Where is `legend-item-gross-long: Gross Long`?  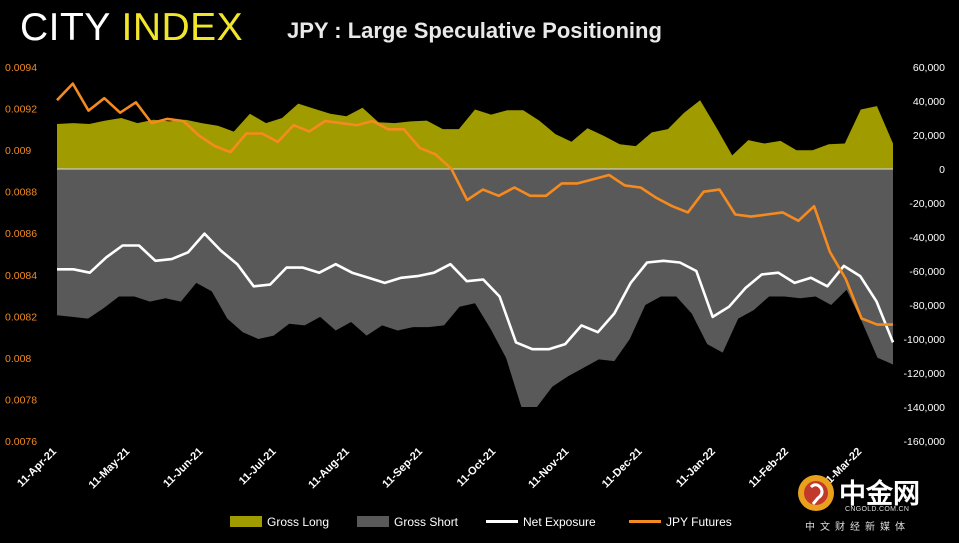
legend-item-gross-long: Gross Long is located at coordinates (279, 522).